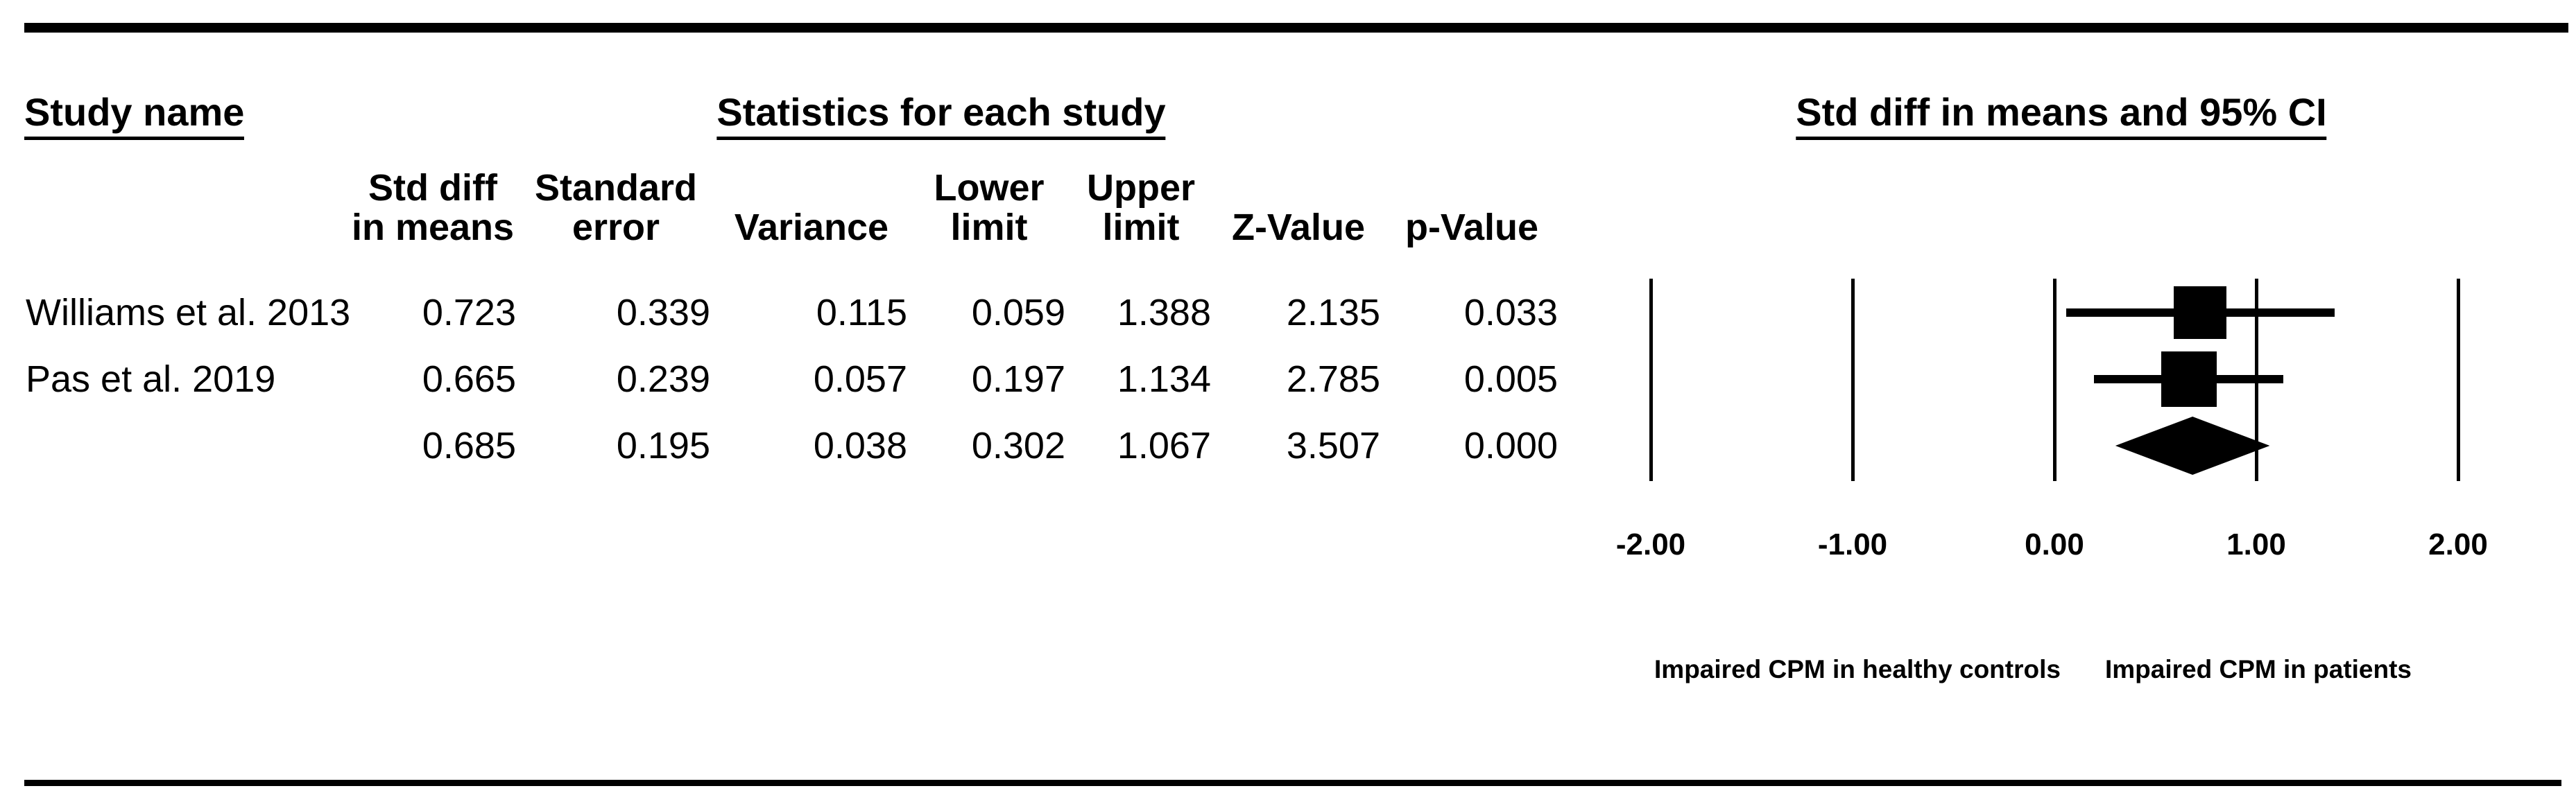  I want to click on direction-label-left: Impaired CPM in healthy controls, so click(1857, 669).